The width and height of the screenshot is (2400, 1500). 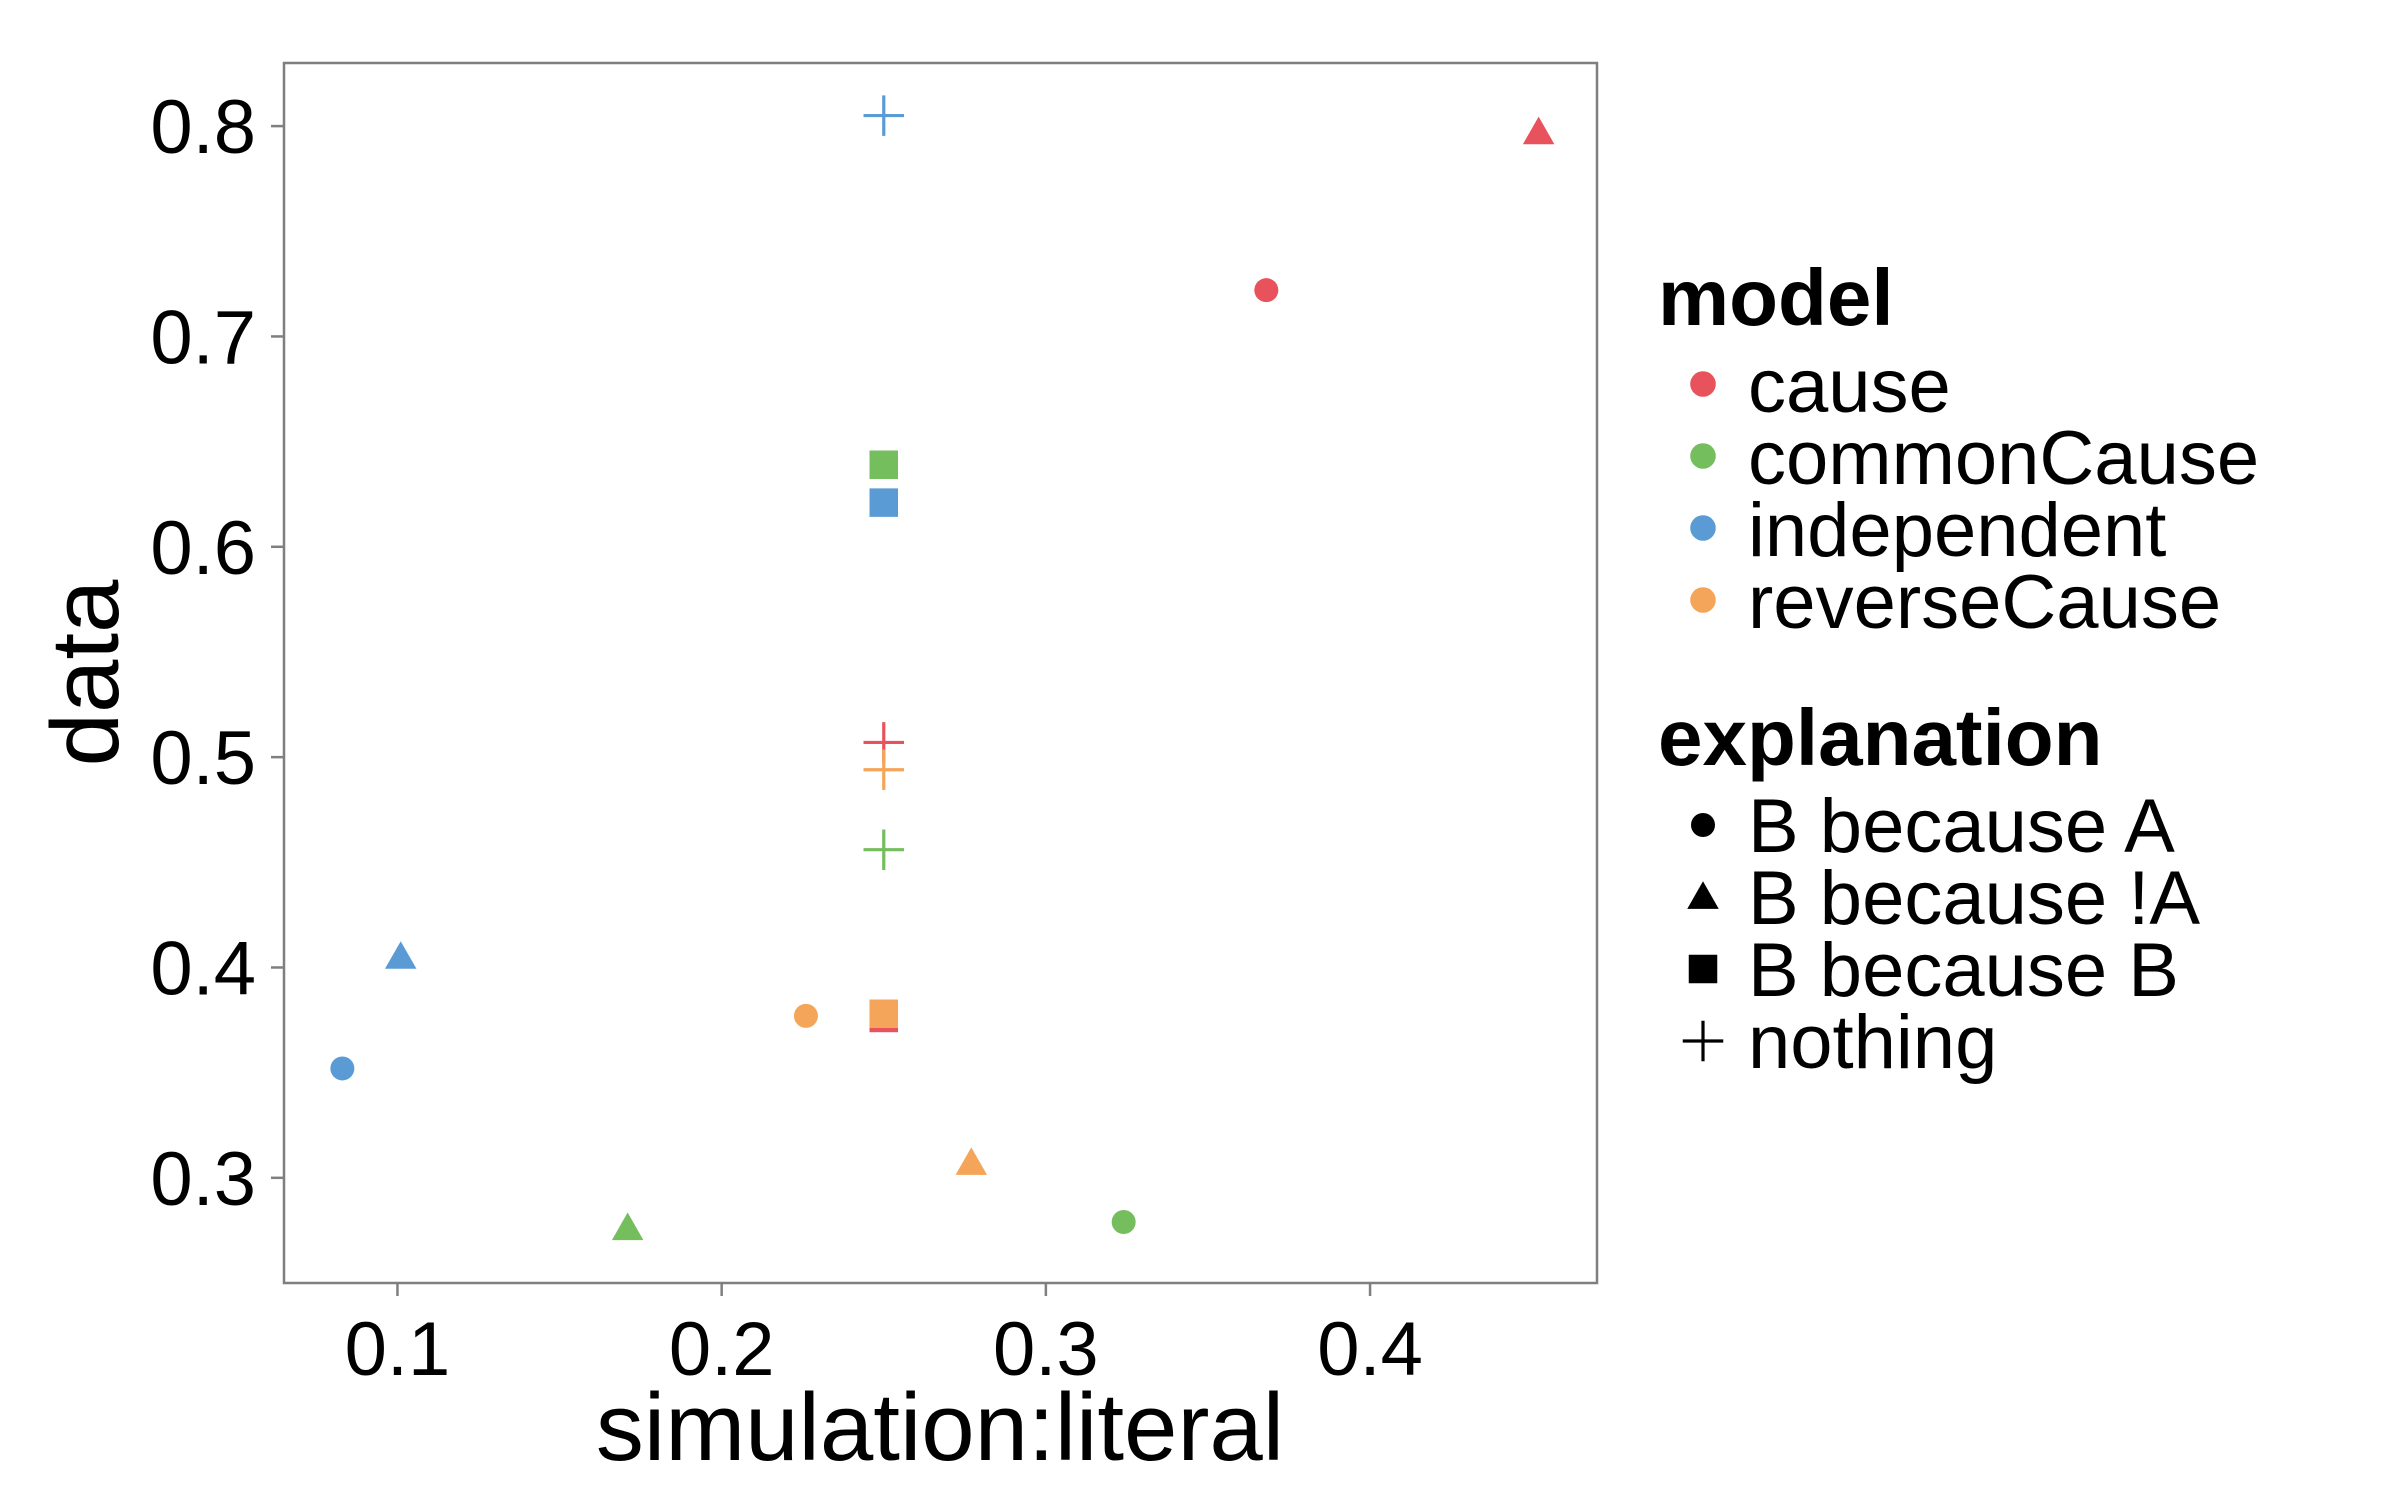 What do you see at coordinates (1872, 1042) in the screenshot?
I see `legend-label-explanation: nothing` at bounding box center [1872, 1042].